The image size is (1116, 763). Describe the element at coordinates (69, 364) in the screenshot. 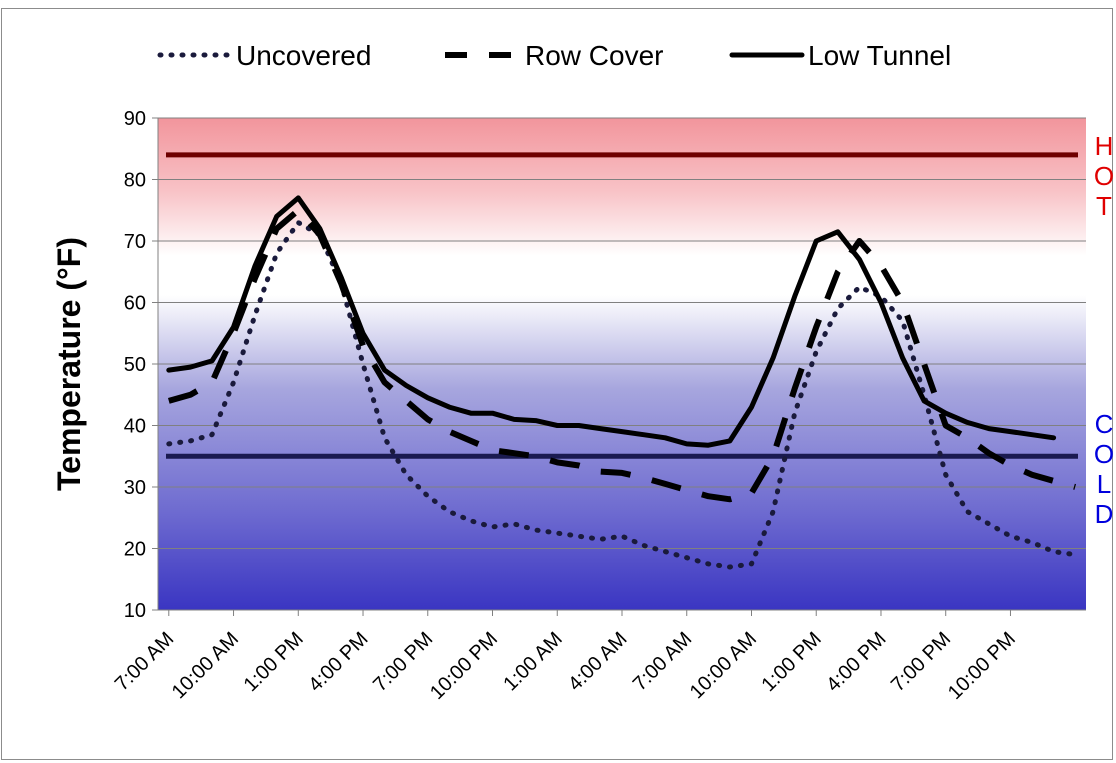

I see `y-axis-title: Temperature (°F)` at that location.